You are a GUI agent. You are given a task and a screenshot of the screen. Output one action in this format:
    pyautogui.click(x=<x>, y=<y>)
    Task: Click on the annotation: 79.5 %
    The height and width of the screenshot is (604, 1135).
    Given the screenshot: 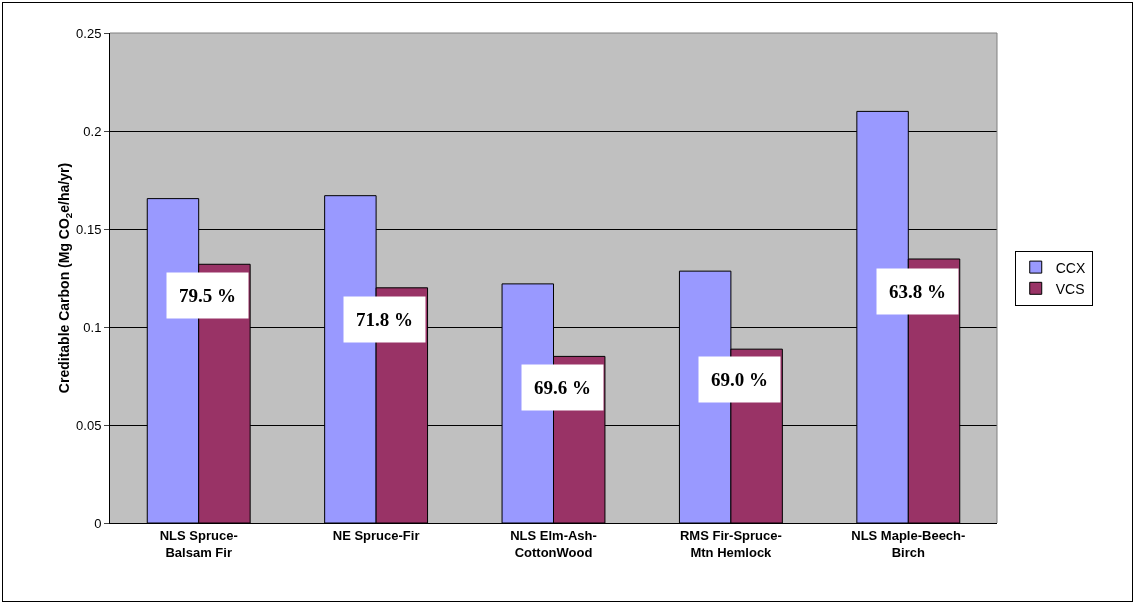 What is the action you would take?
    pyautogui.click(x=207, y=295)
    